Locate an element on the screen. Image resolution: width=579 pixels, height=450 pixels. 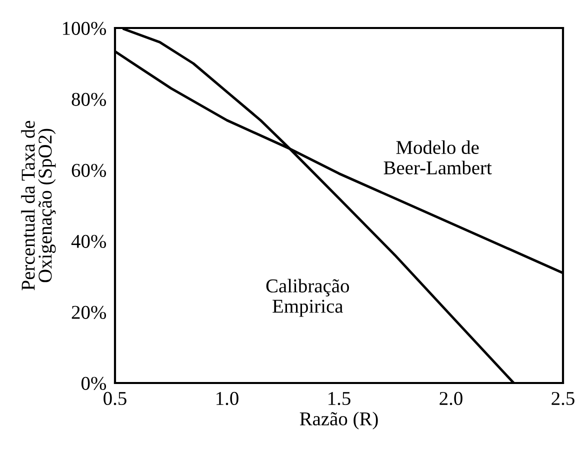
x-tick-label: 0.5 is located at coordinates (115, 399).